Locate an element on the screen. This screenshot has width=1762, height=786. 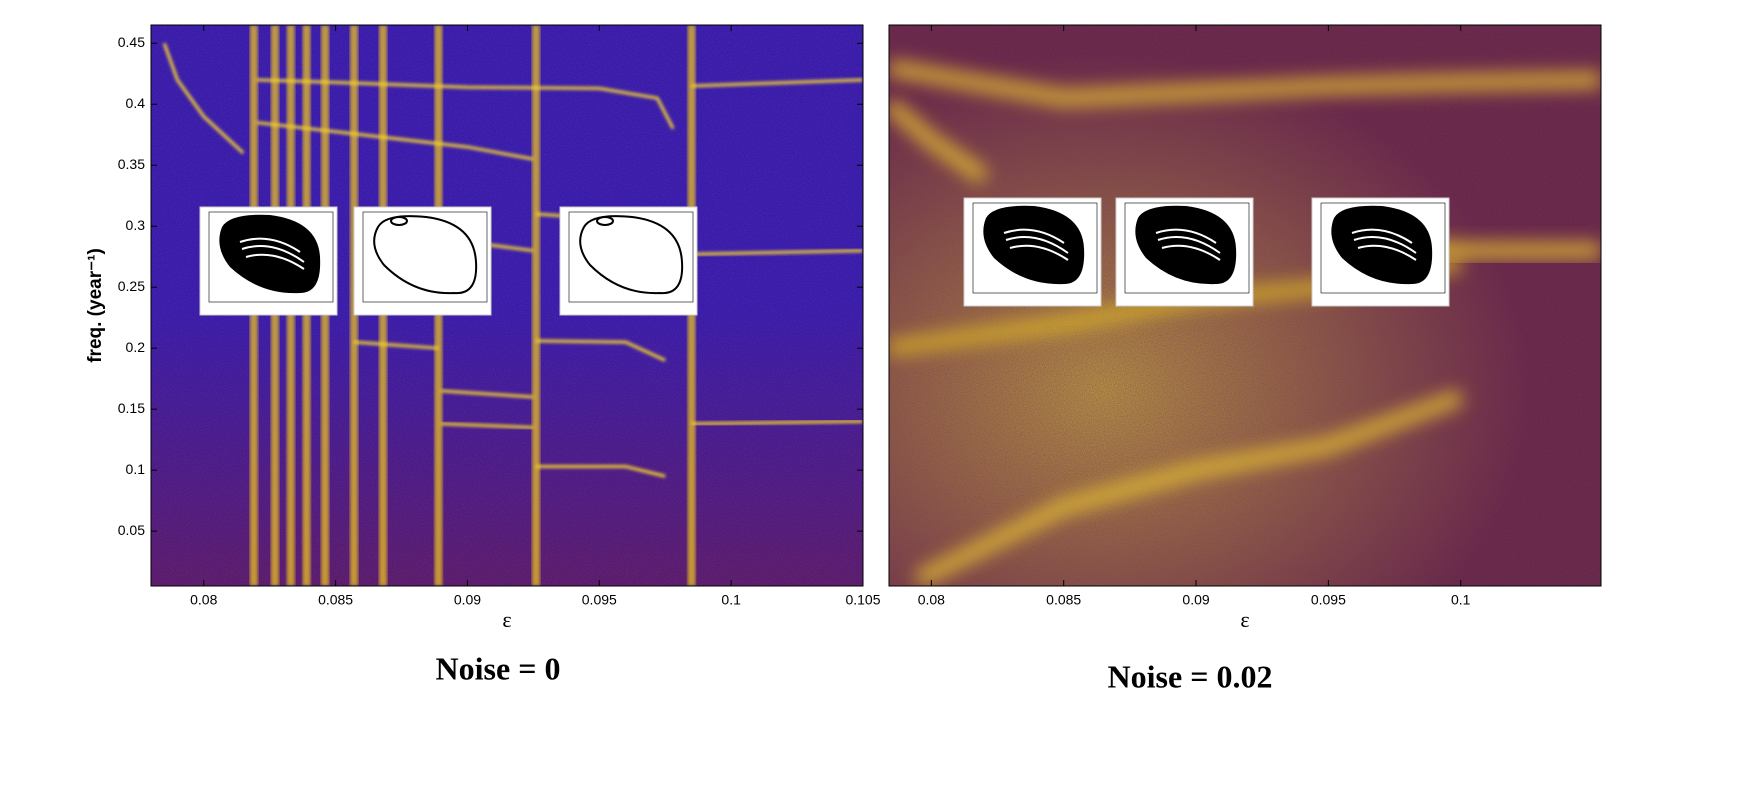
panel-title: Noise = 0.02 is located at coordinates (1190, 676).